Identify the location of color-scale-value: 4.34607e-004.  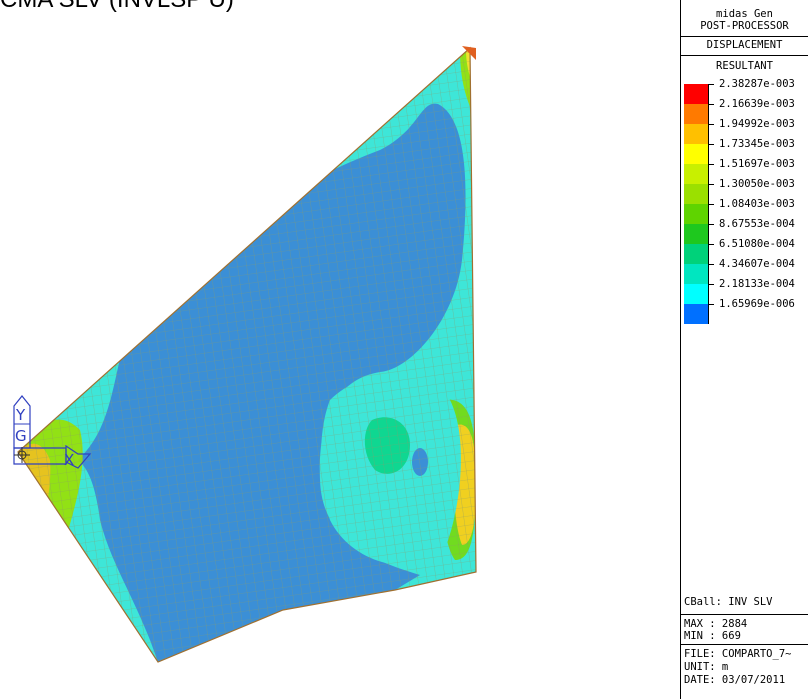
(757, 264).